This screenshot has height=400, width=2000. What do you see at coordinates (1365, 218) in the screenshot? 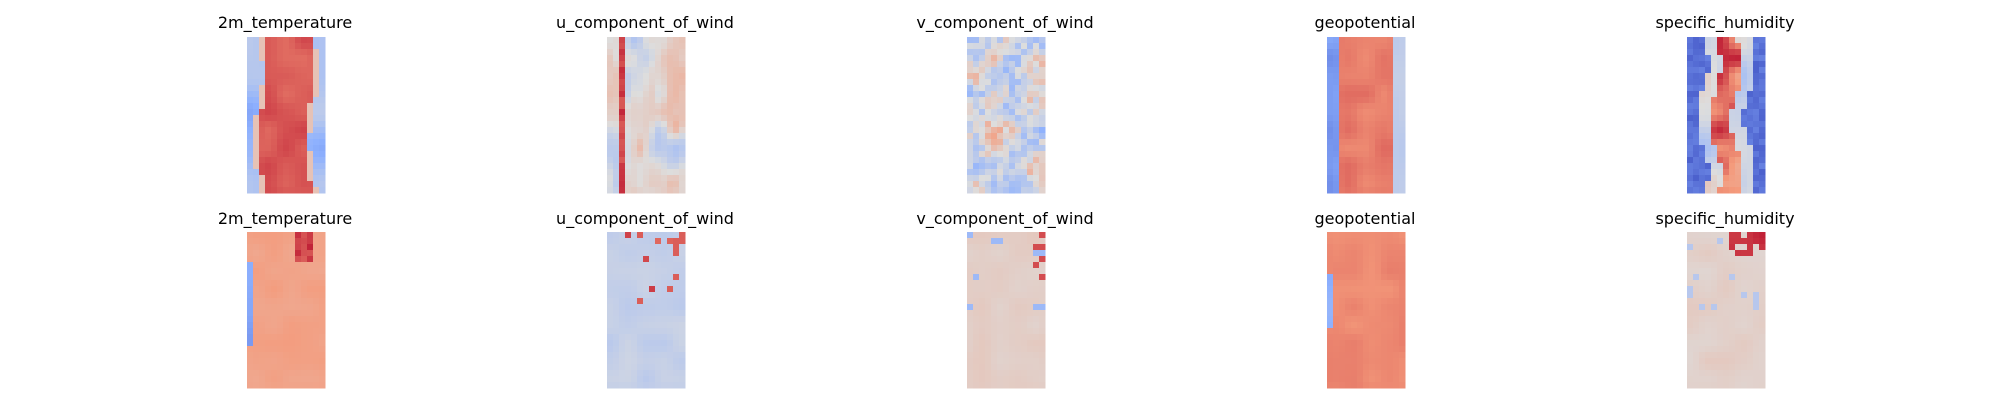
I see `panel-title-r2-c4: geopotential` at bounding box center [1365, 218].